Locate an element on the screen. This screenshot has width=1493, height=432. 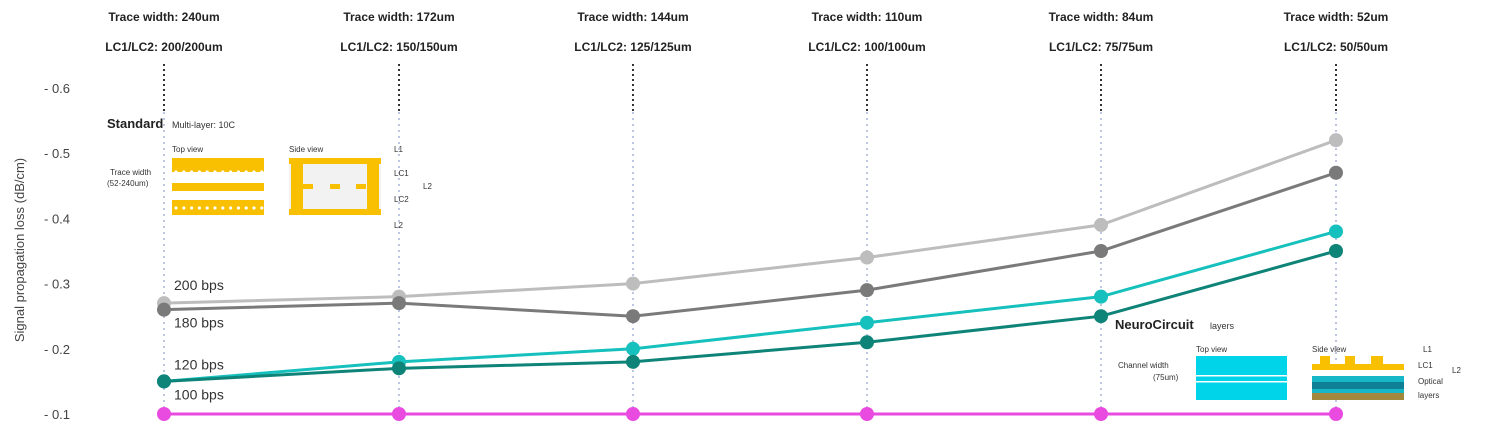
y-tick-label: - 0.3 is located at coordinates (57, 284).